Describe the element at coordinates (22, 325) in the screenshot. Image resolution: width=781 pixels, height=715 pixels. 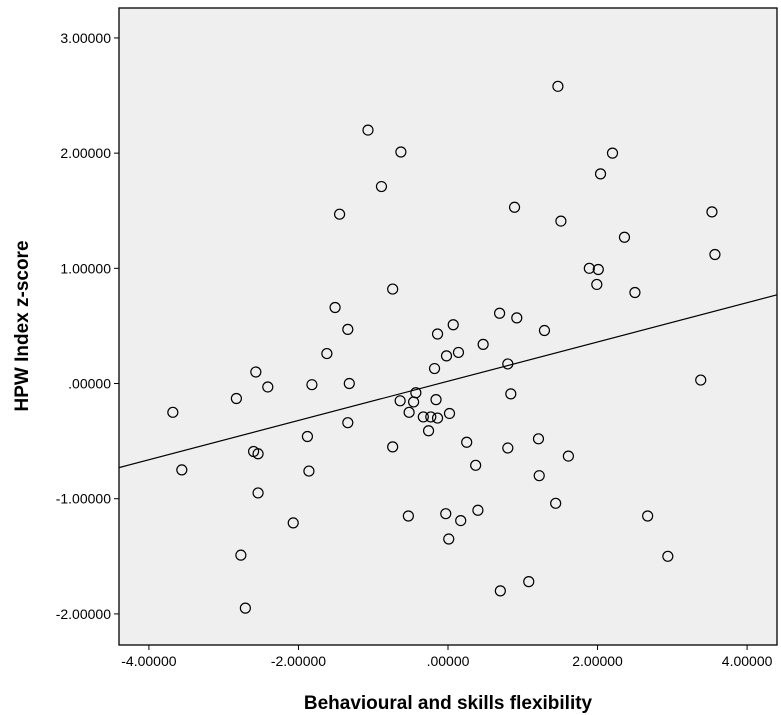
I see `y-axis-title: HPW Index z-score` at that location.